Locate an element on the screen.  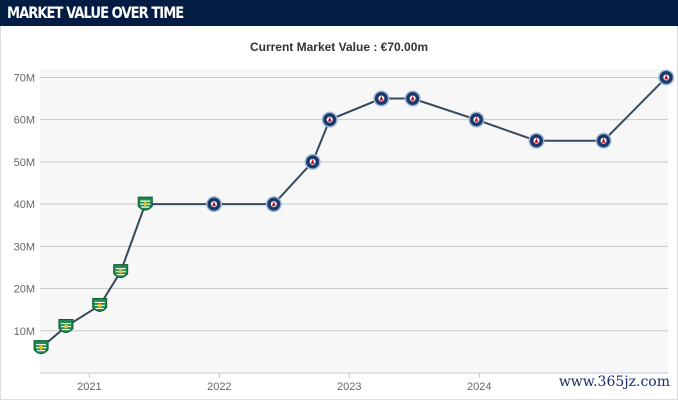
header-title: MARKET VALUE OVER TIME is located at coordinates (95, 12).